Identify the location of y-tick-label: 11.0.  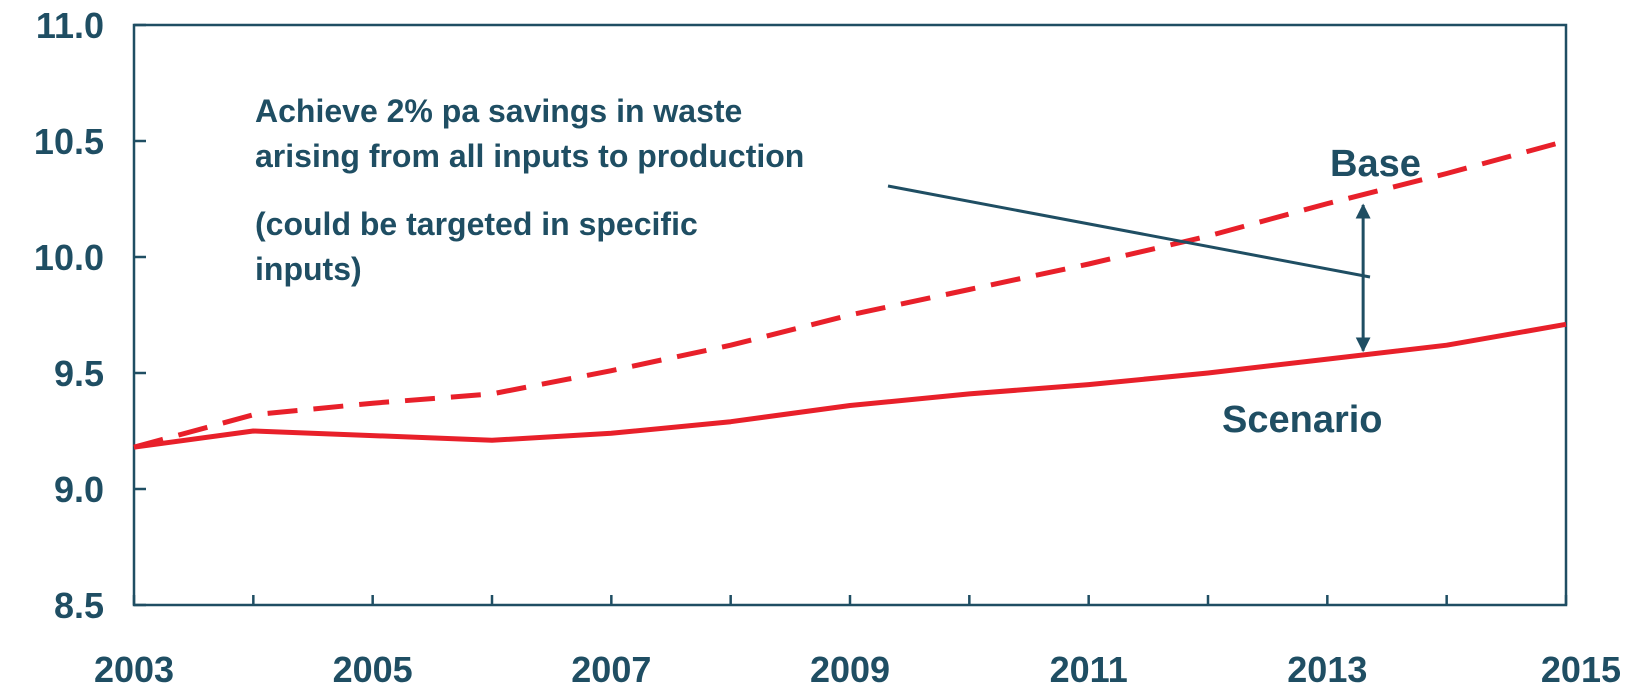
(70, 25).